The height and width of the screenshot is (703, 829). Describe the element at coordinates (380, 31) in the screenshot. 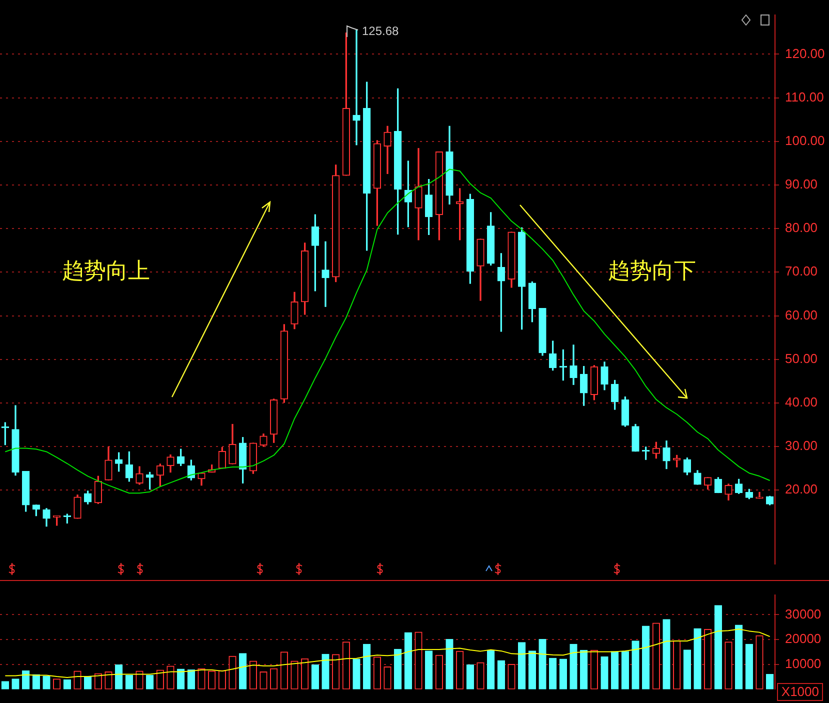

I see `annotation: 125.68` at that location.